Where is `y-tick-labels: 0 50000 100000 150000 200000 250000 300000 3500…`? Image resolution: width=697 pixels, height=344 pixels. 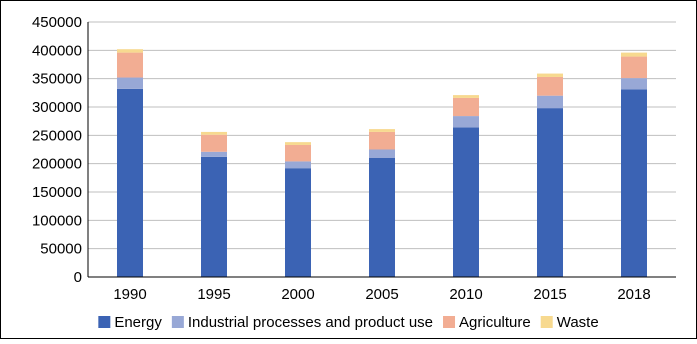
y-tick-labels: 0 50000 100000 150000 200000 250000 300000 3500… is located at coordinates (57, 150).